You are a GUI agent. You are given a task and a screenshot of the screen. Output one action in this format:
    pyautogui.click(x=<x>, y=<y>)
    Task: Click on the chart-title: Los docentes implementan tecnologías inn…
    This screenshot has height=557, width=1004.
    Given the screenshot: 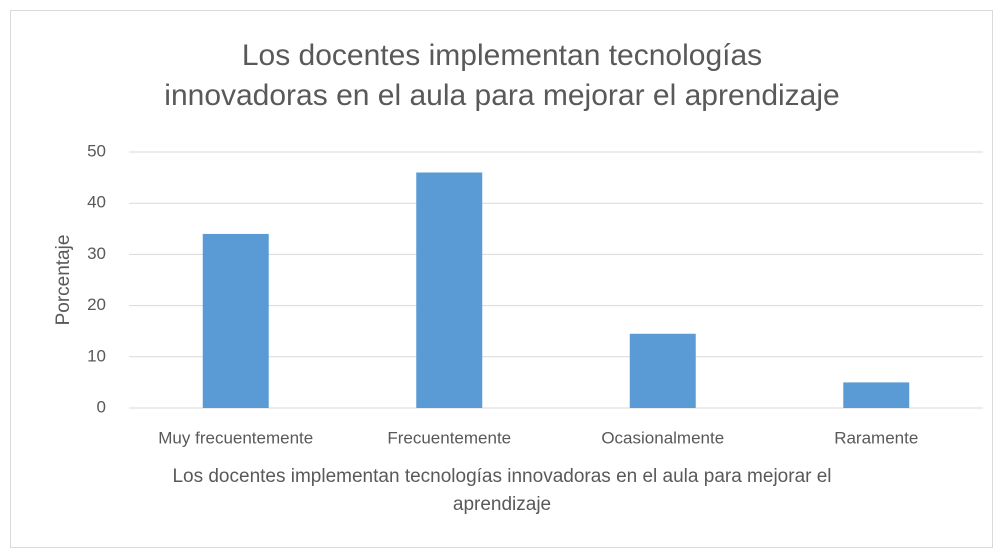 What is the action you would take?
    pyautogui.click(x=502, y=75)
    